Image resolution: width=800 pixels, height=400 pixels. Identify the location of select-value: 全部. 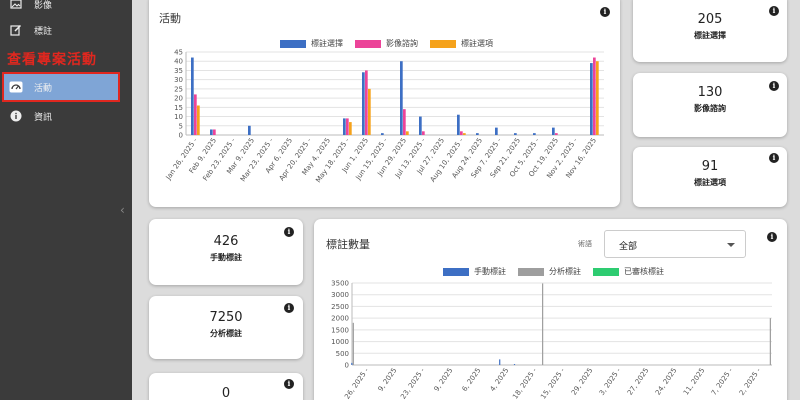
(628, 247).